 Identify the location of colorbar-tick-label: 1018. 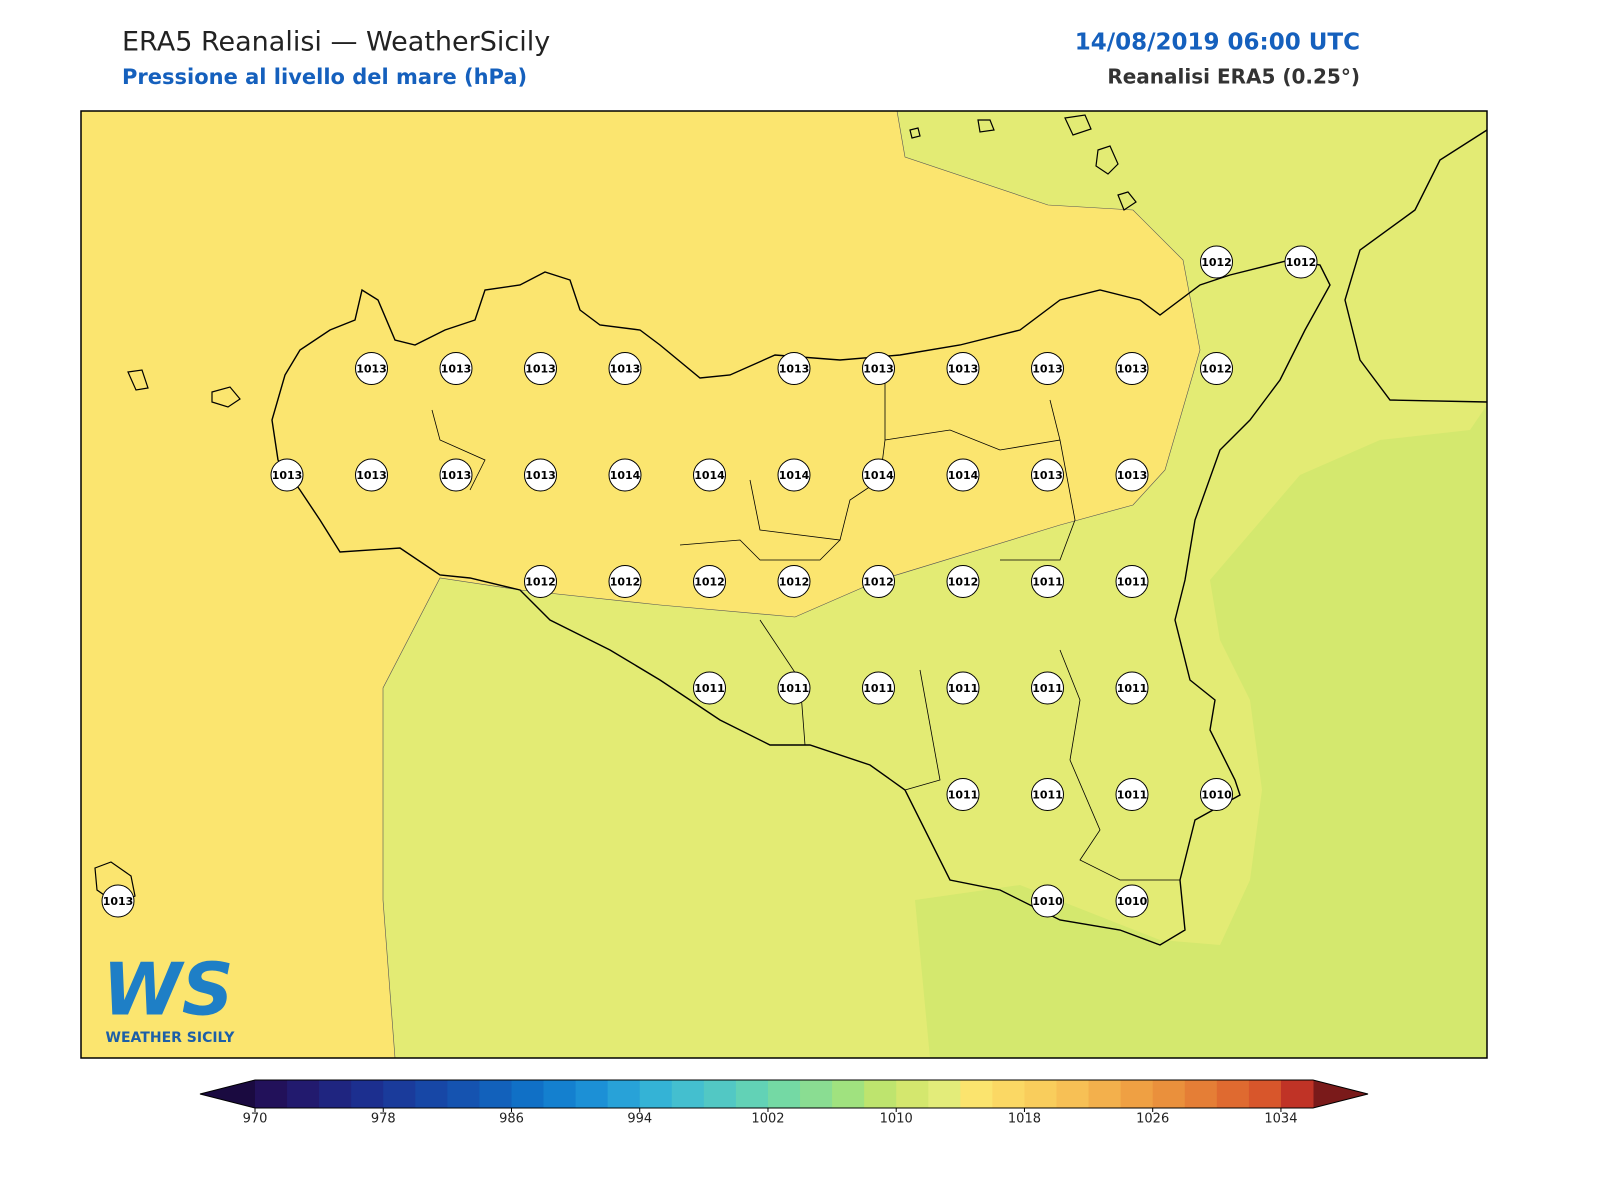
(1024, 1119).